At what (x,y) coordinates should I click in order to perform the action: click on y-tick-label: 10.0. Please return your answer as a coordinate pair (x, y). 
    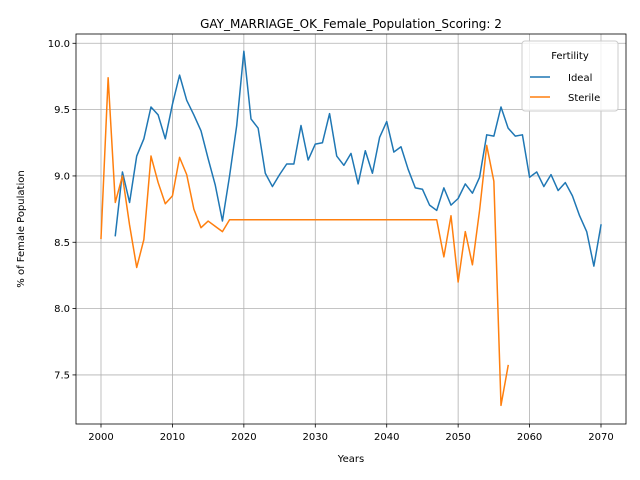
    Looking at the image, I should click on (59, 44).